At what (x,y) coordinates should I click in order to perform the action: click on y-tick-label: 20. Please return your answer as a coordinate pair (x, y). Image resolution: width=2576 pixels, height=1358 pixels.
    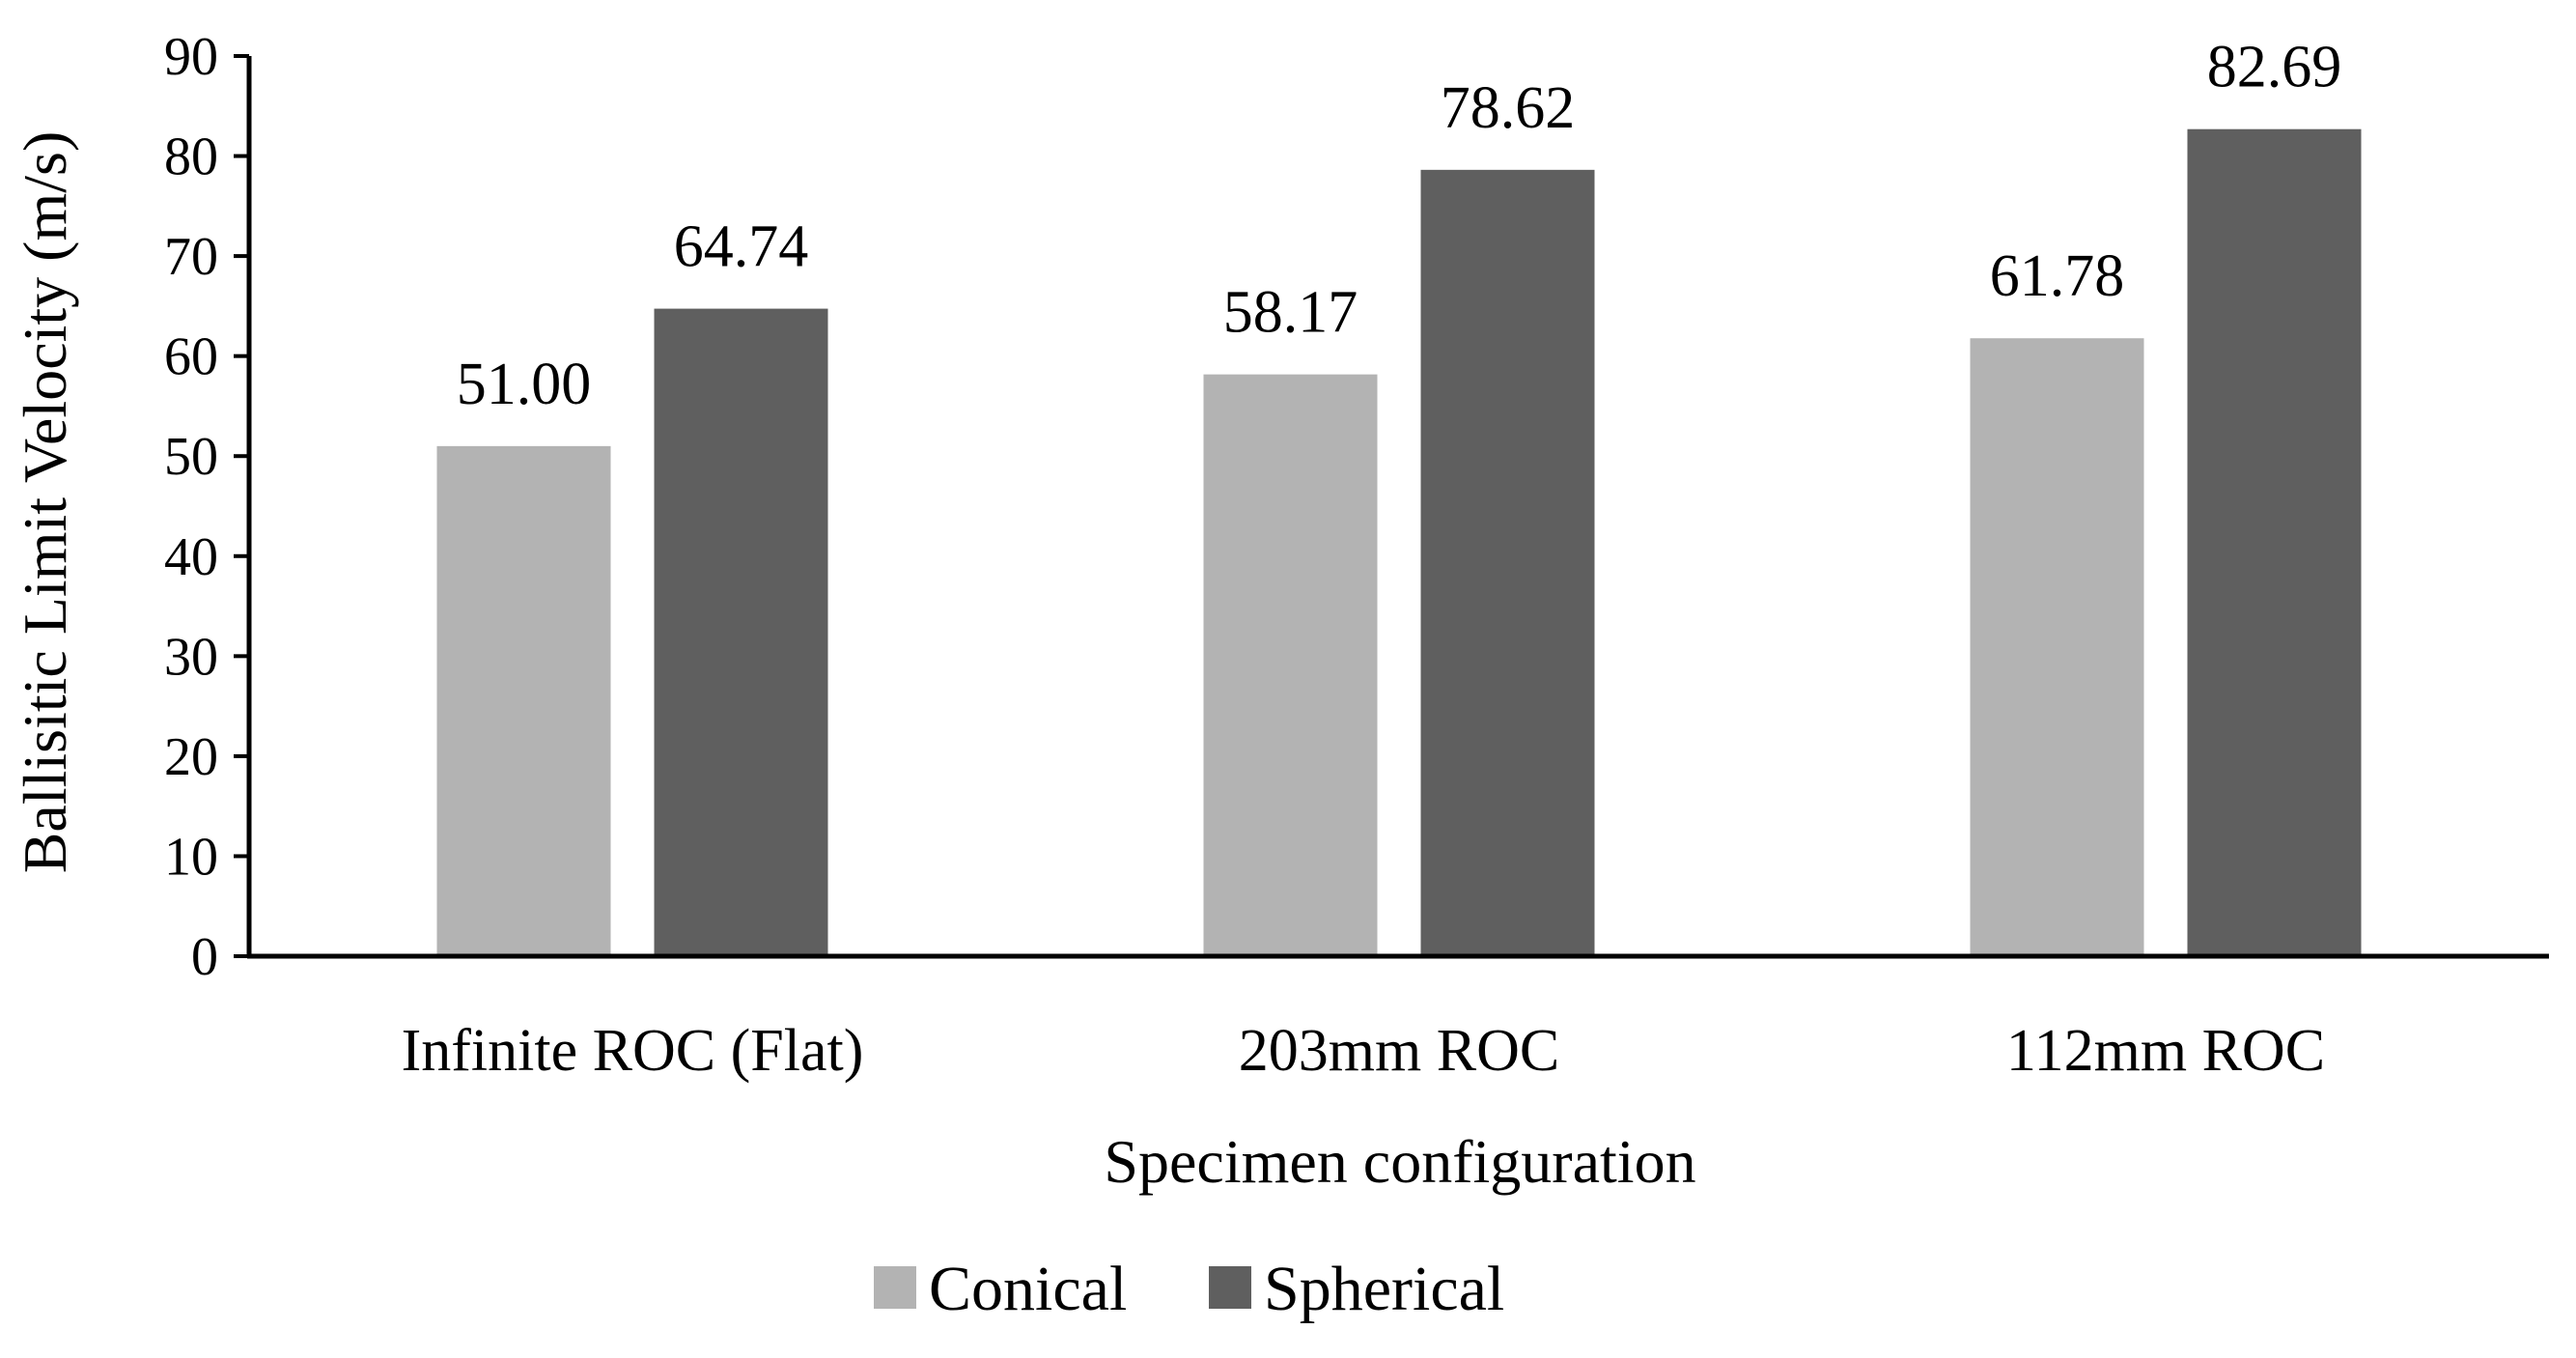
    Looking at the image, I should click on (191, 757).